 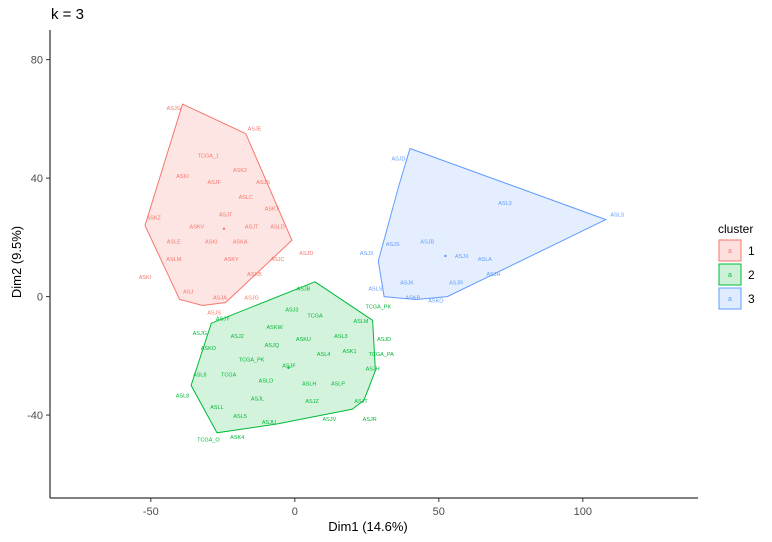 What do you see at coordinates (751, 251) in the screenshot?
I see `legend-label-1: 1` at bounding box center [751, 251].